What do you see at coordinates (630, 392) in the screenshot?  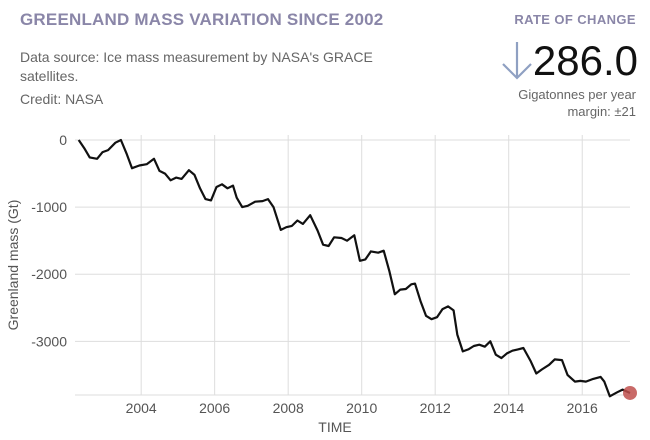 I see `latest-value-marker` at bounding box center [630, 392].